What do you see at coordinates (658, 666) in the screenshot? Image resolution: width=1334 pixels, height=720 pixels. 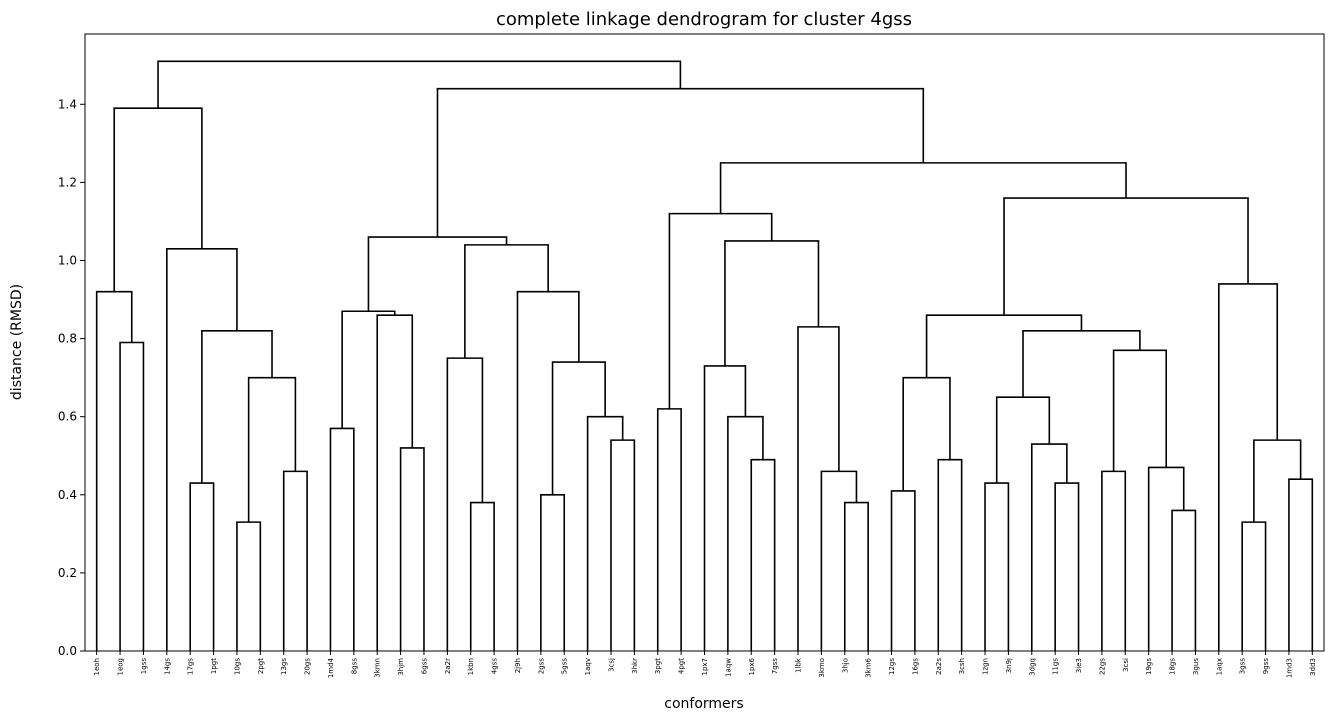 I see `leaf-label: 3pgt` at bounding box center [658, 666].